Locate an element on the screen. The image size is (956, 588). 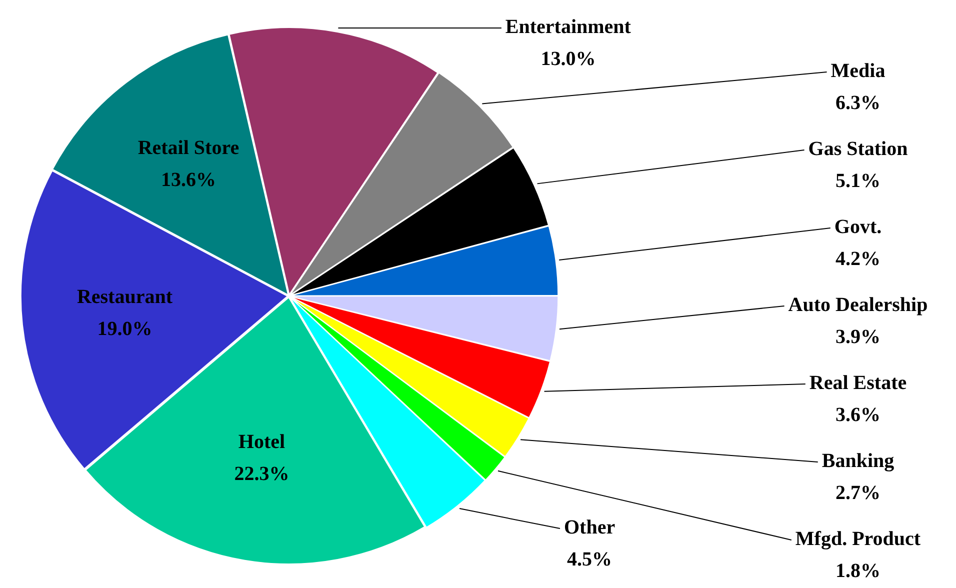
data-label: 1.8% is located at coordinates (858, 571).